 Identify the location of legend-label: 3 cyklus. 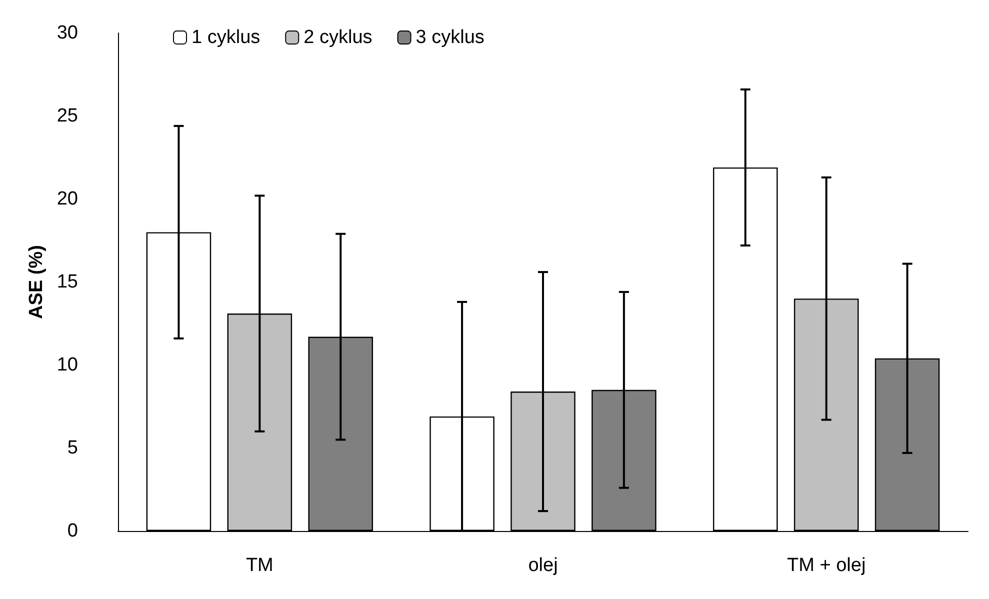
(450, 37).